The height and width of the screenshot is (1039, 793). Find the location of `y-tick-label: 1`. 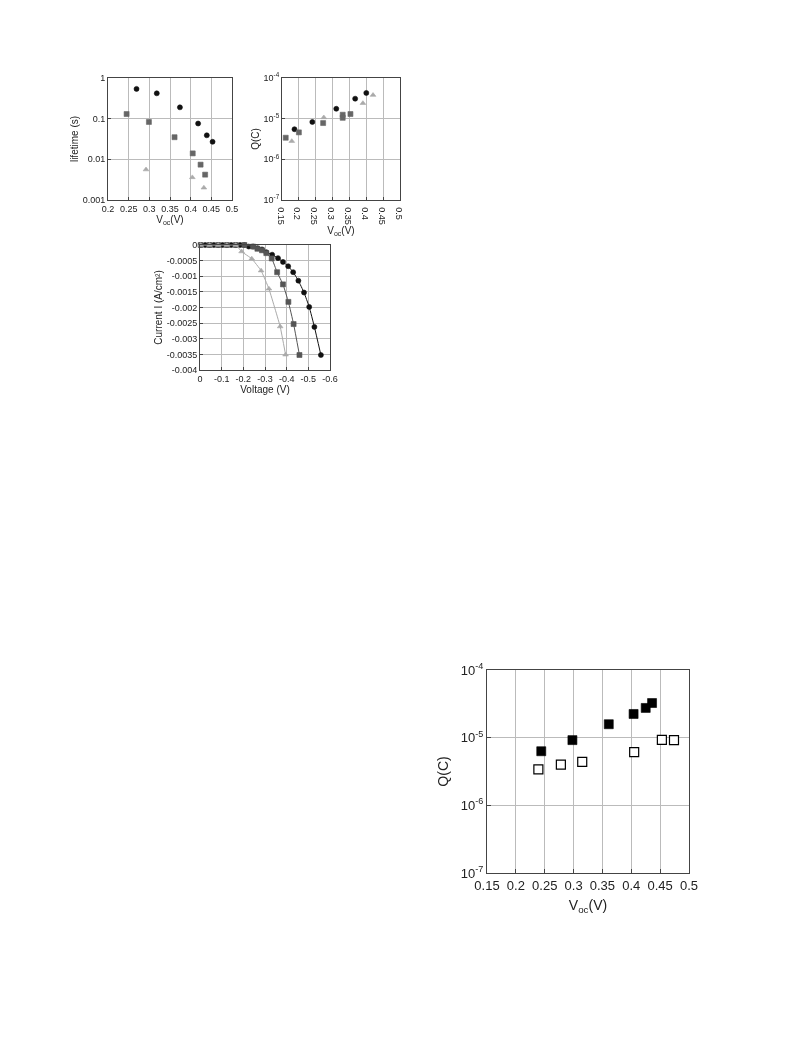

y-tick-label: 1 is located at coordinates (103, 78).